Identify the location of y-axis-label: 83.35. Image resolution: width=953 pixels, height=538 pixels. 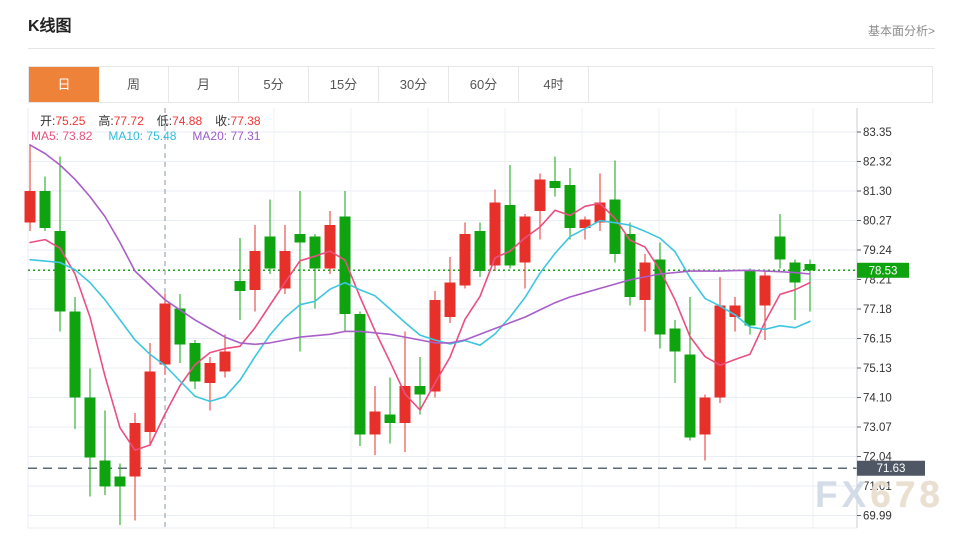
(877, 133).